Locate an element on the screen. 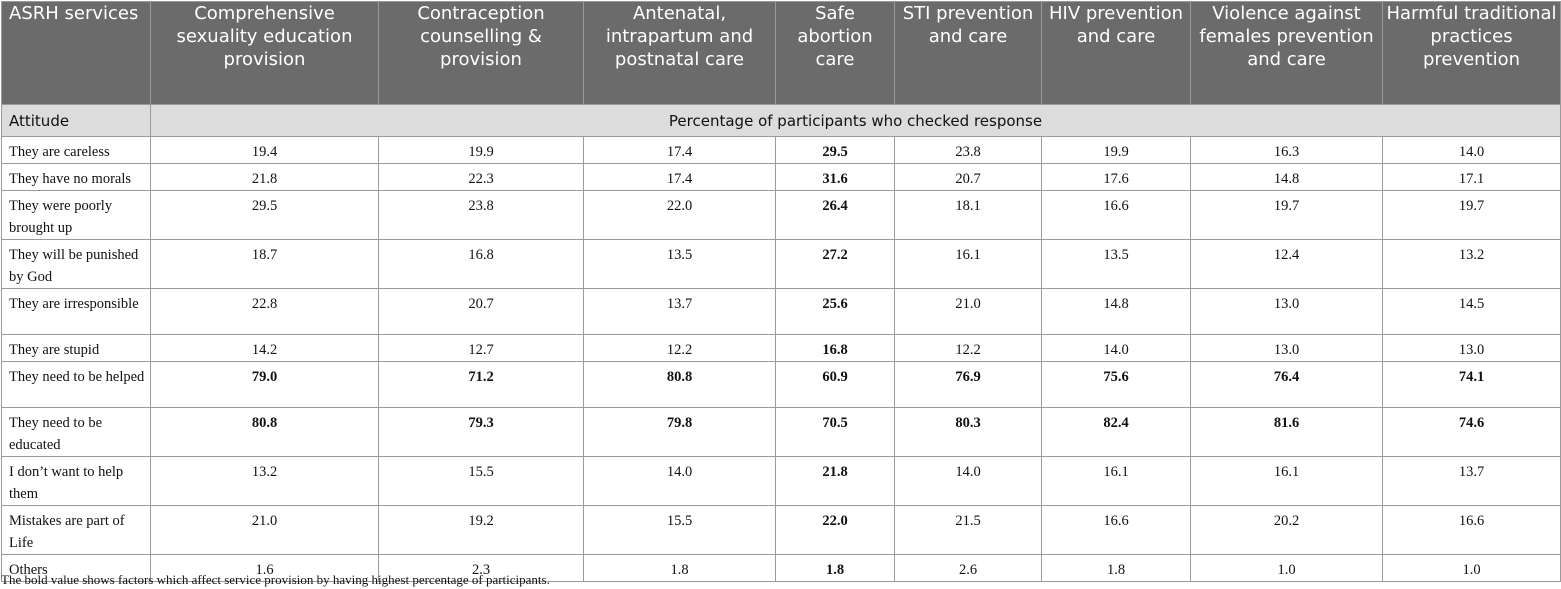 This screenshot has height=589, width=1561. cell-value: 22.0 is located at coordinates (835, 530).